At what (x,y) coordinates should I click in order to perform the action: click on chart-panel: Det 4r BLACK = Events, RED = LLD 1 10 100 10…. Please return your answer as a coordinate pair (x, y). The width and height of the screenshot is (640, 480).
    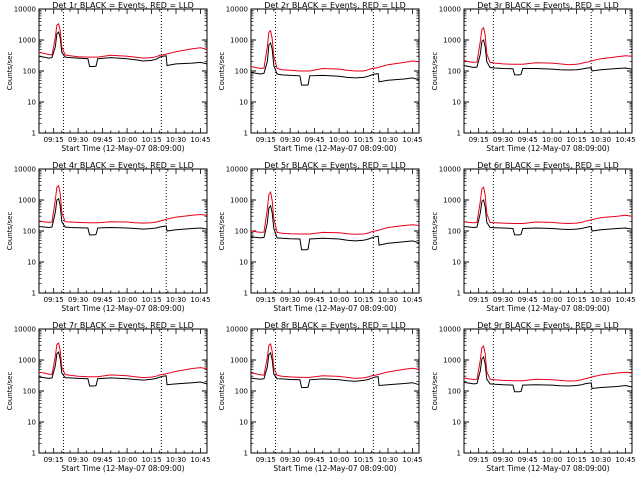
    Looking at the image, I should click on (108, 237).